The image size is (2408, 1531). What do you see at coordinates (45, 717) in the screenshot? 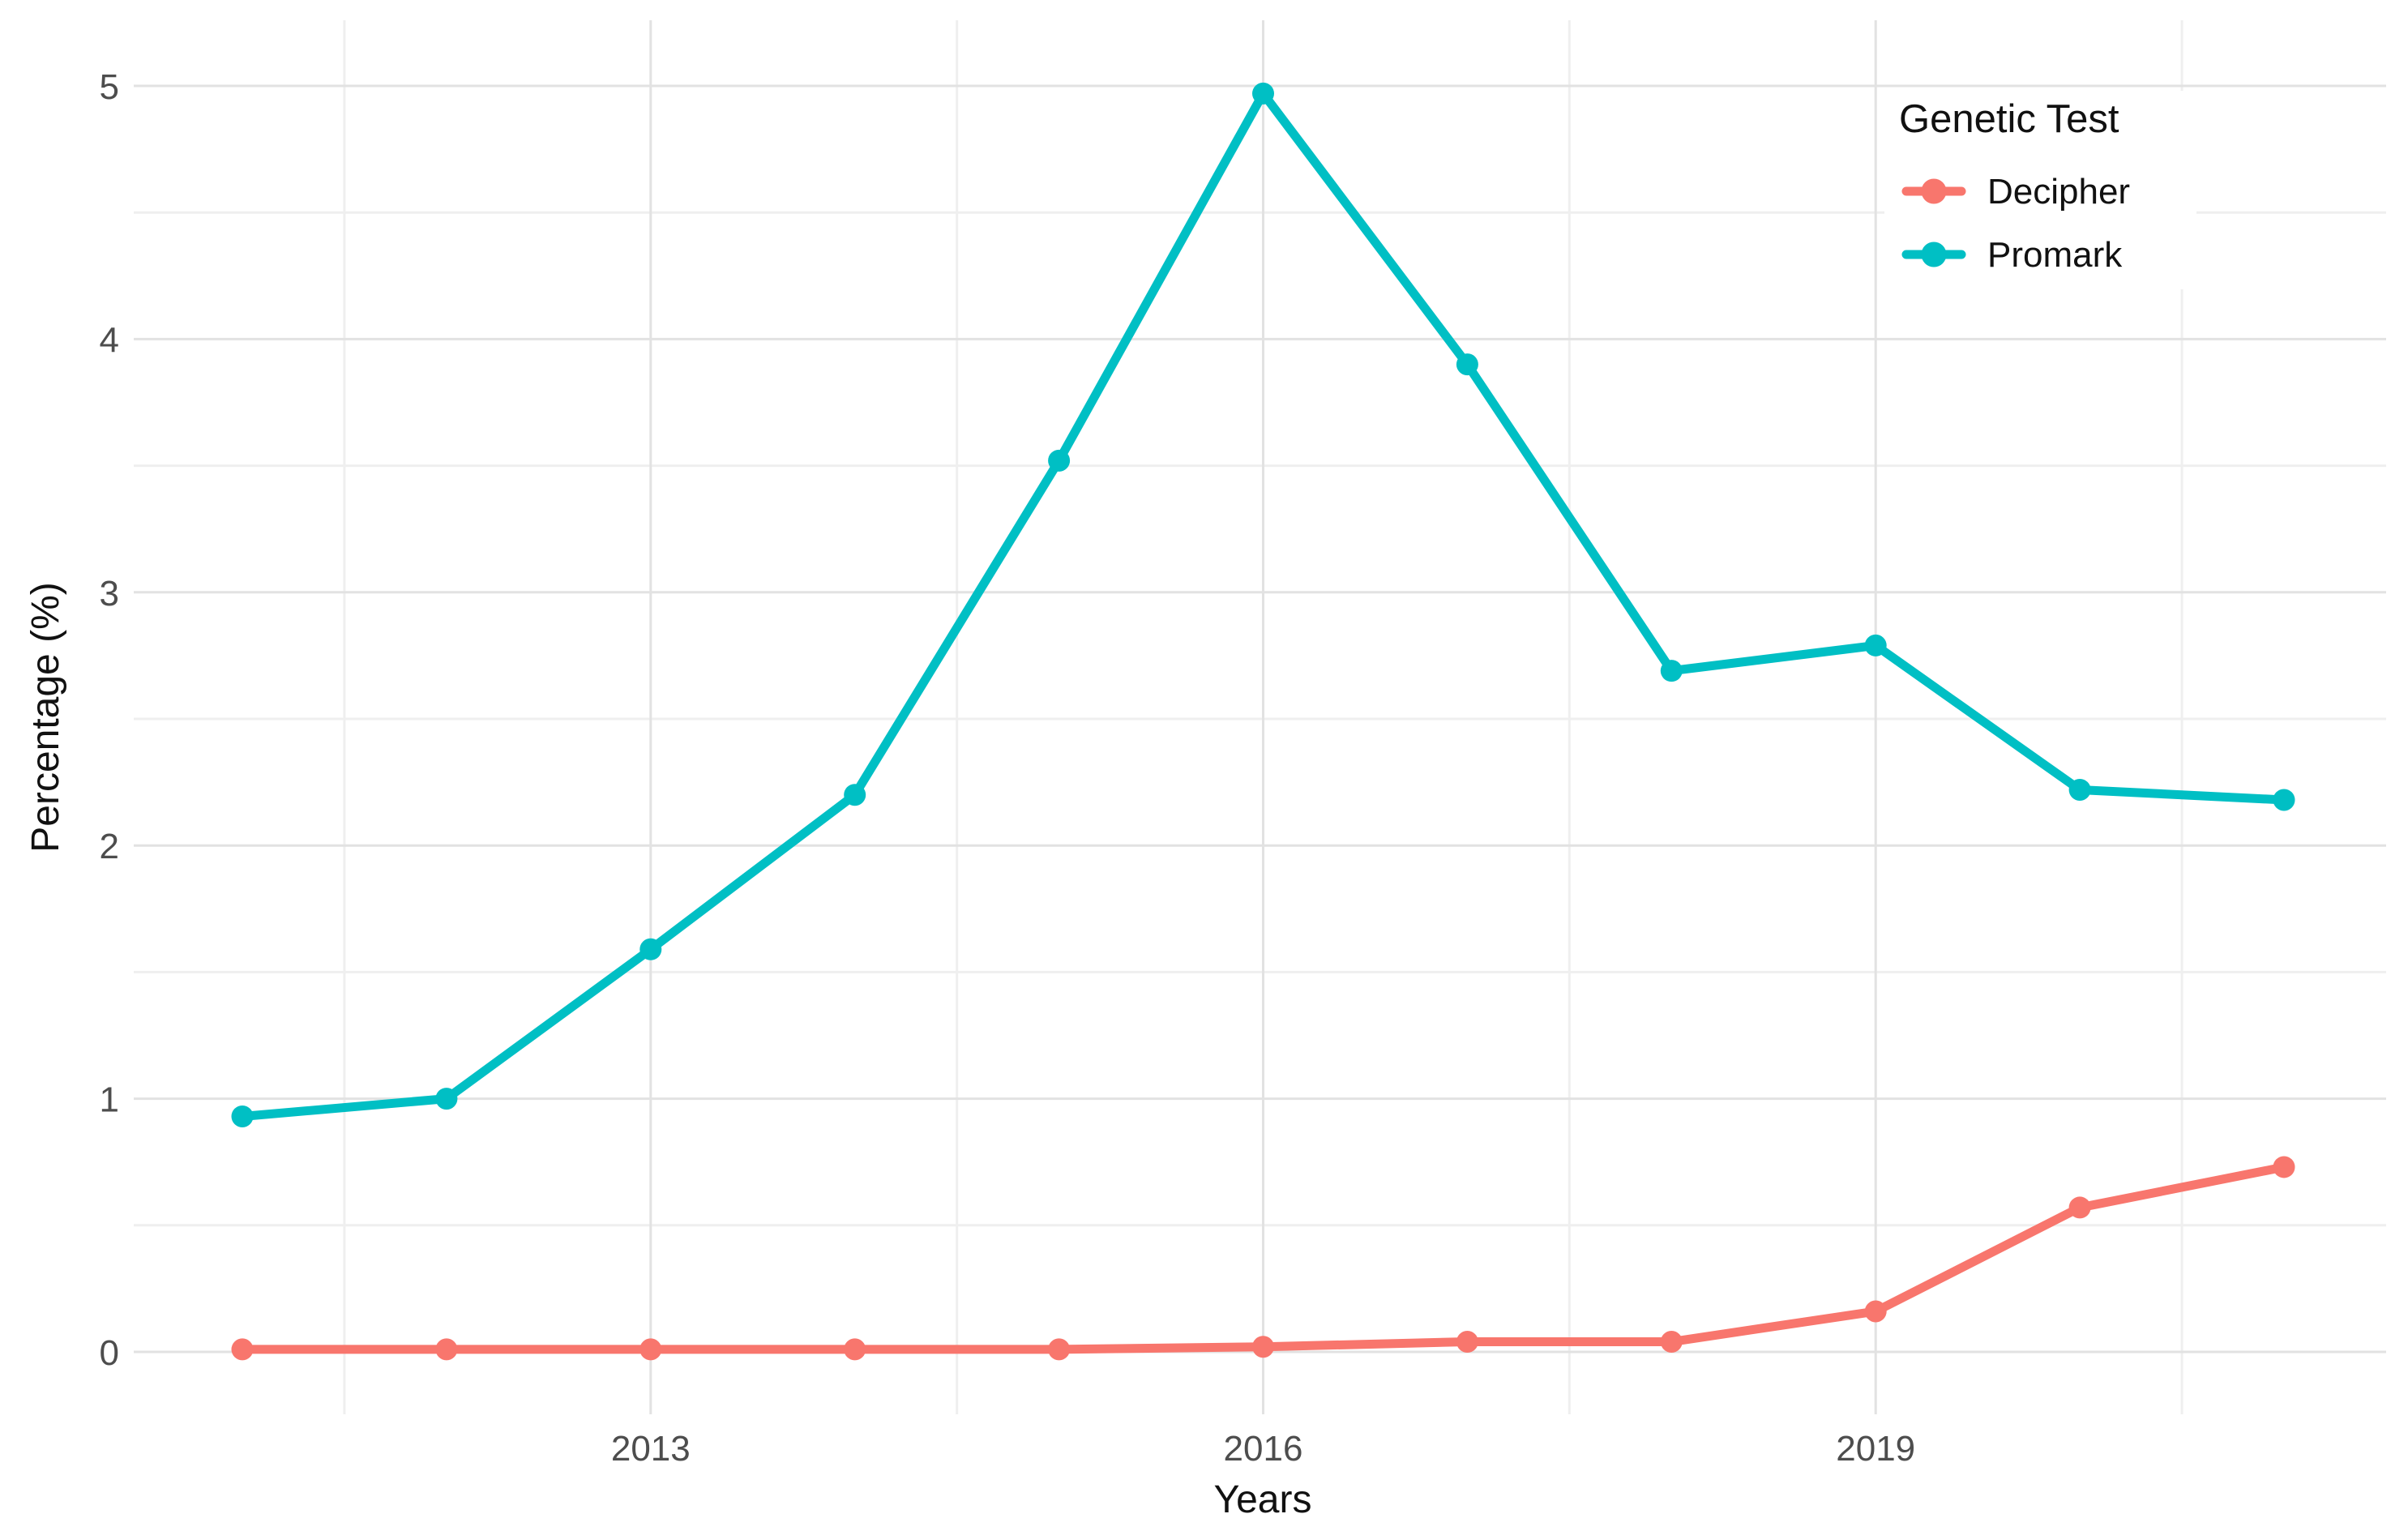
I see `y-axis-title: Percentage (%)` at bounding box center [45, 717].